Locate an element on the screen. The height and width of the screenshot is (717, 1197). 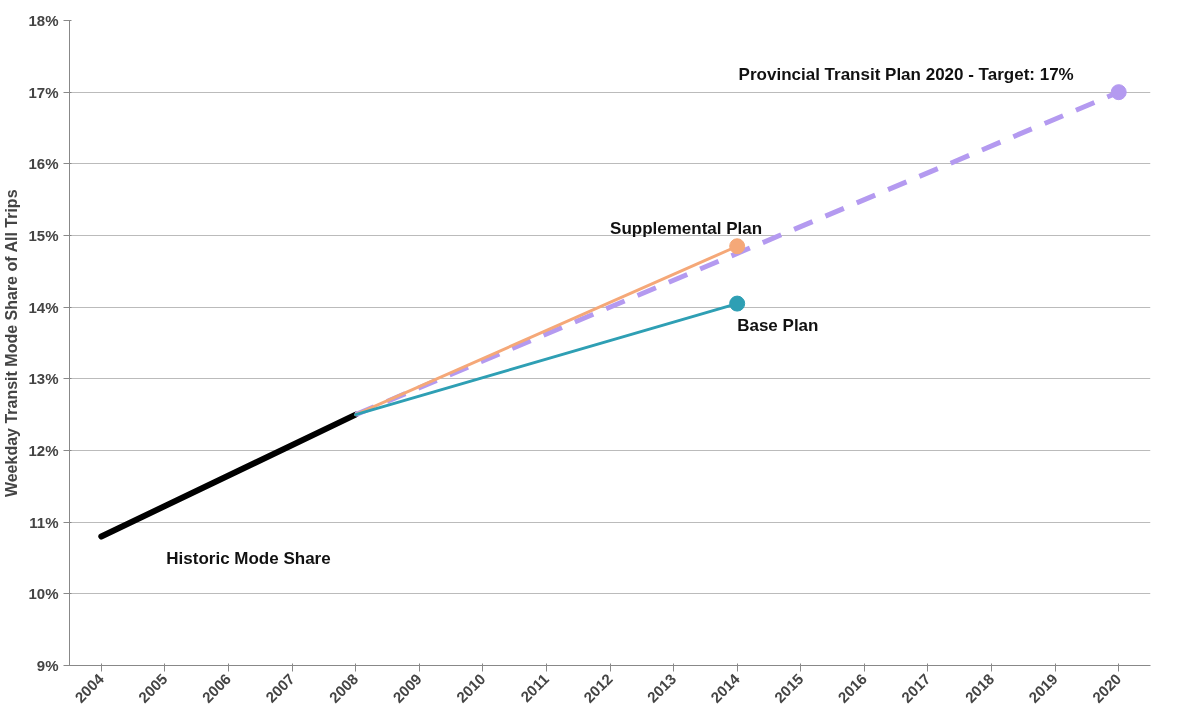
y-tick-label: 10% is located at coordinates (43, 594).